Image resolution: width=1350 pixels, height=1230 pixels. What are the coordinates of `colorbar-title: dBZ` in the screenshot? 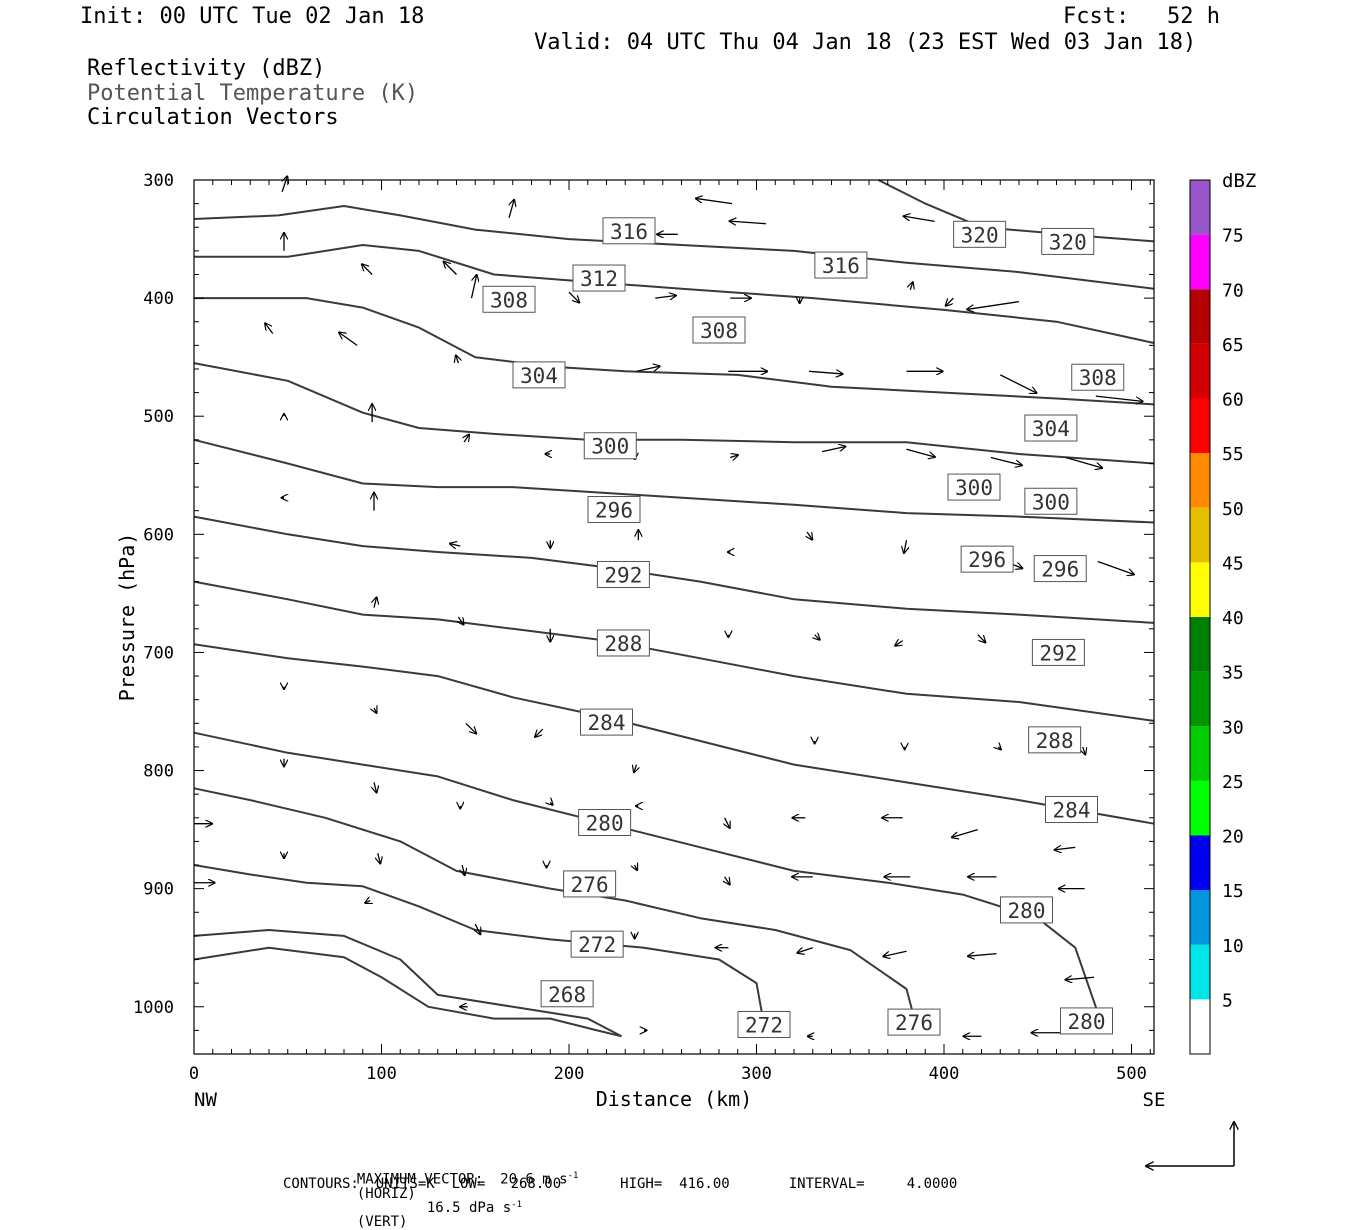 It's located at (1239, 181).